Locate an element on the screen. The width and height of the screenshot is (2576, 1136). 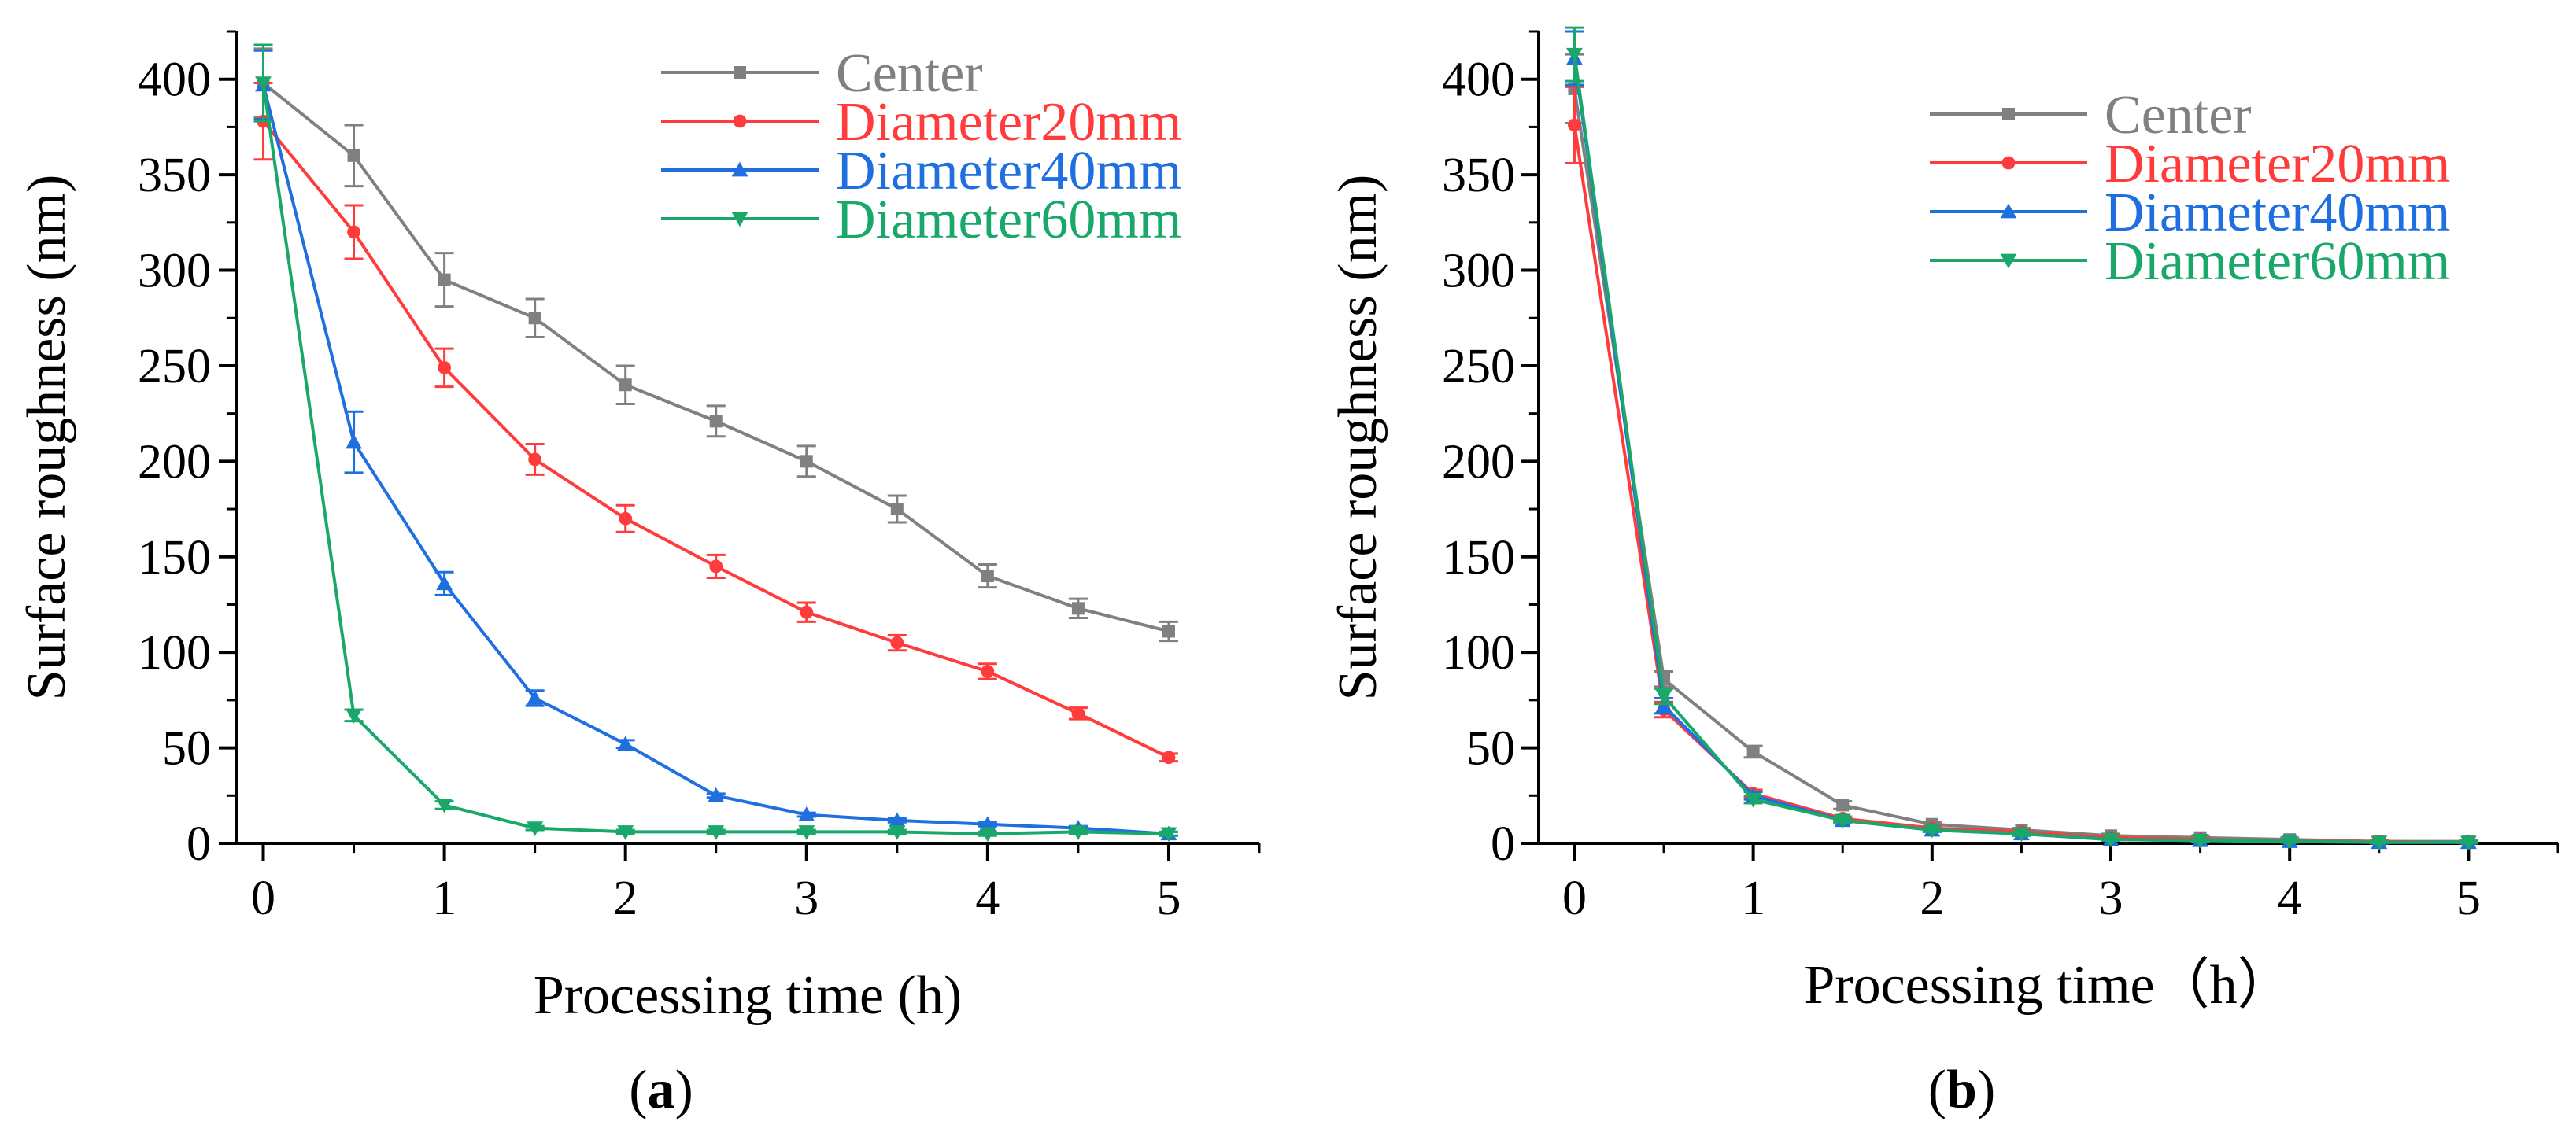
y-tick-label: 100 is located at coordinates (1478, 653).